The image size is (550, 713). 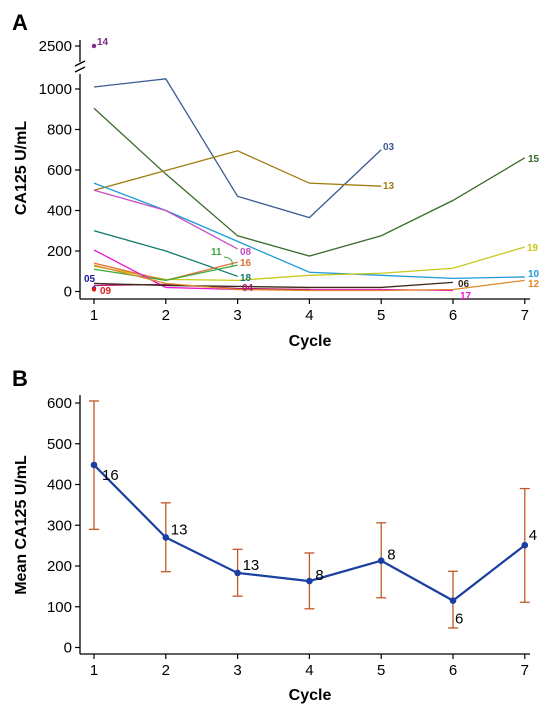 I want to click on series-label-06: 06, so click(x=464, y=284).